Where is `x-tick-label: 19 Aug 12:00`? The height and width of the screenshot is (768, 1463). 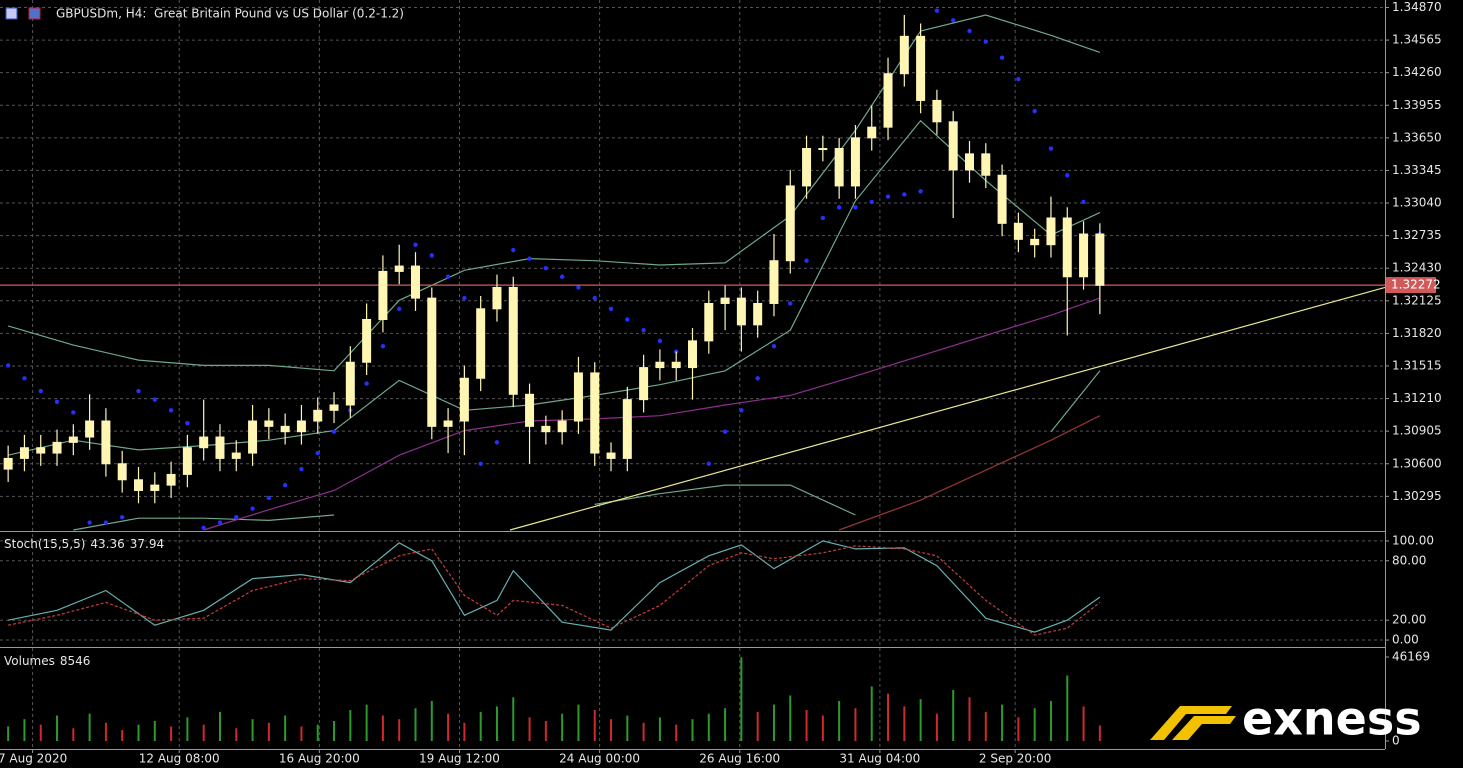
x-tick-label: 19 Aug 12:00 is located at coordinates (459, 759).